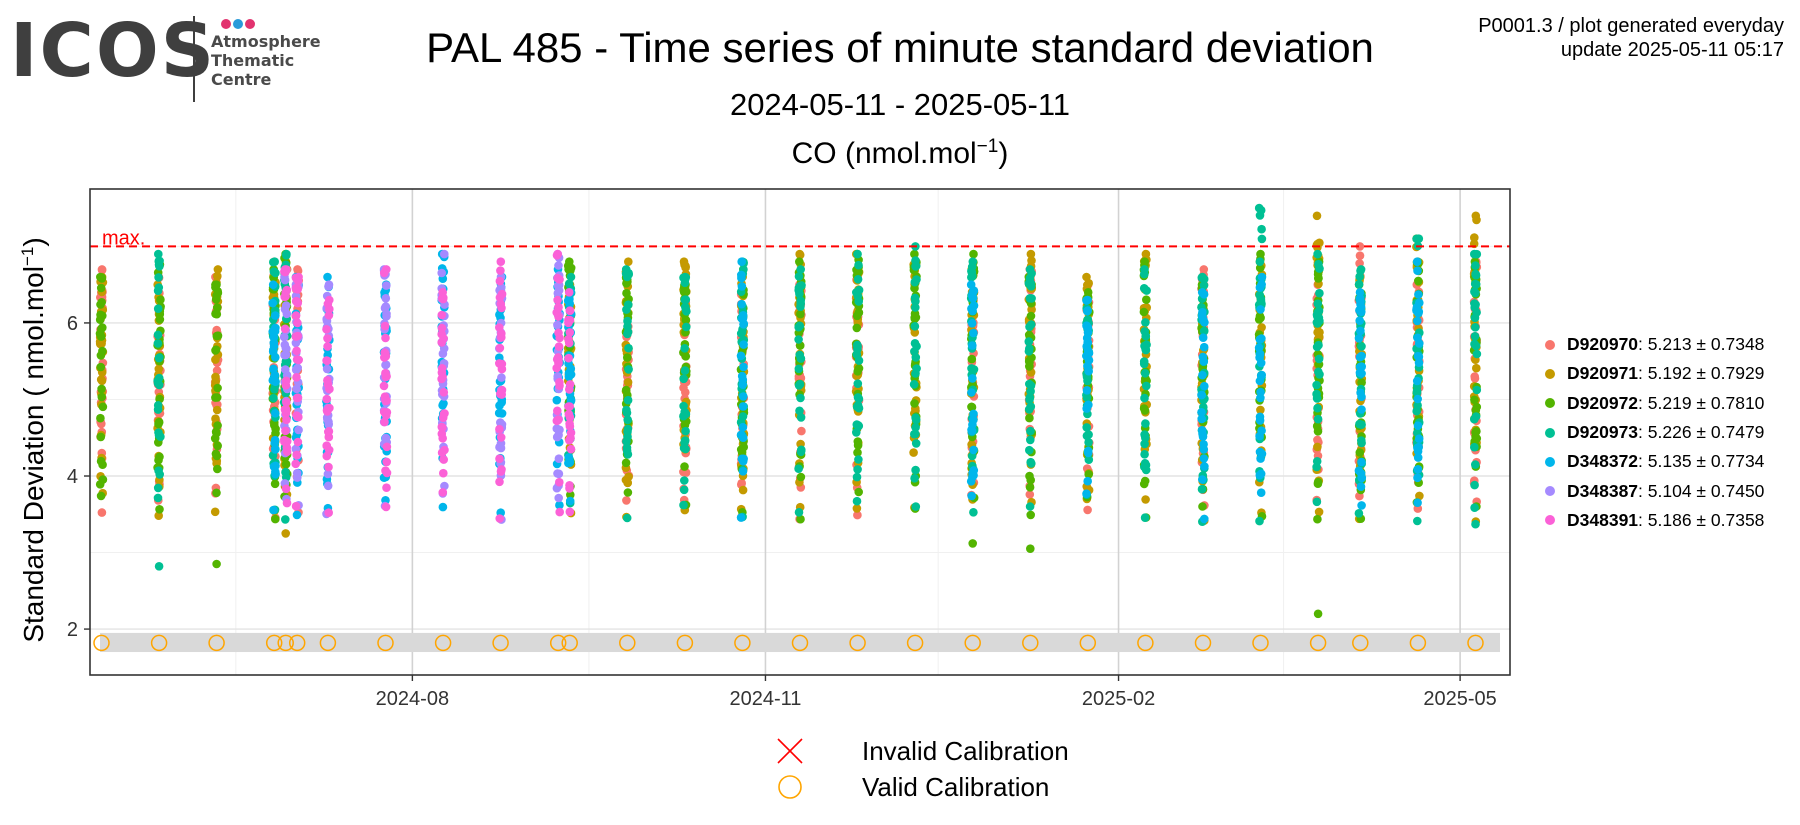  Describe the element at coordinates (900, 104) in the screenshot. I see `chart-subtitle: 2024-05-11 - 2025-05-11` at that location.